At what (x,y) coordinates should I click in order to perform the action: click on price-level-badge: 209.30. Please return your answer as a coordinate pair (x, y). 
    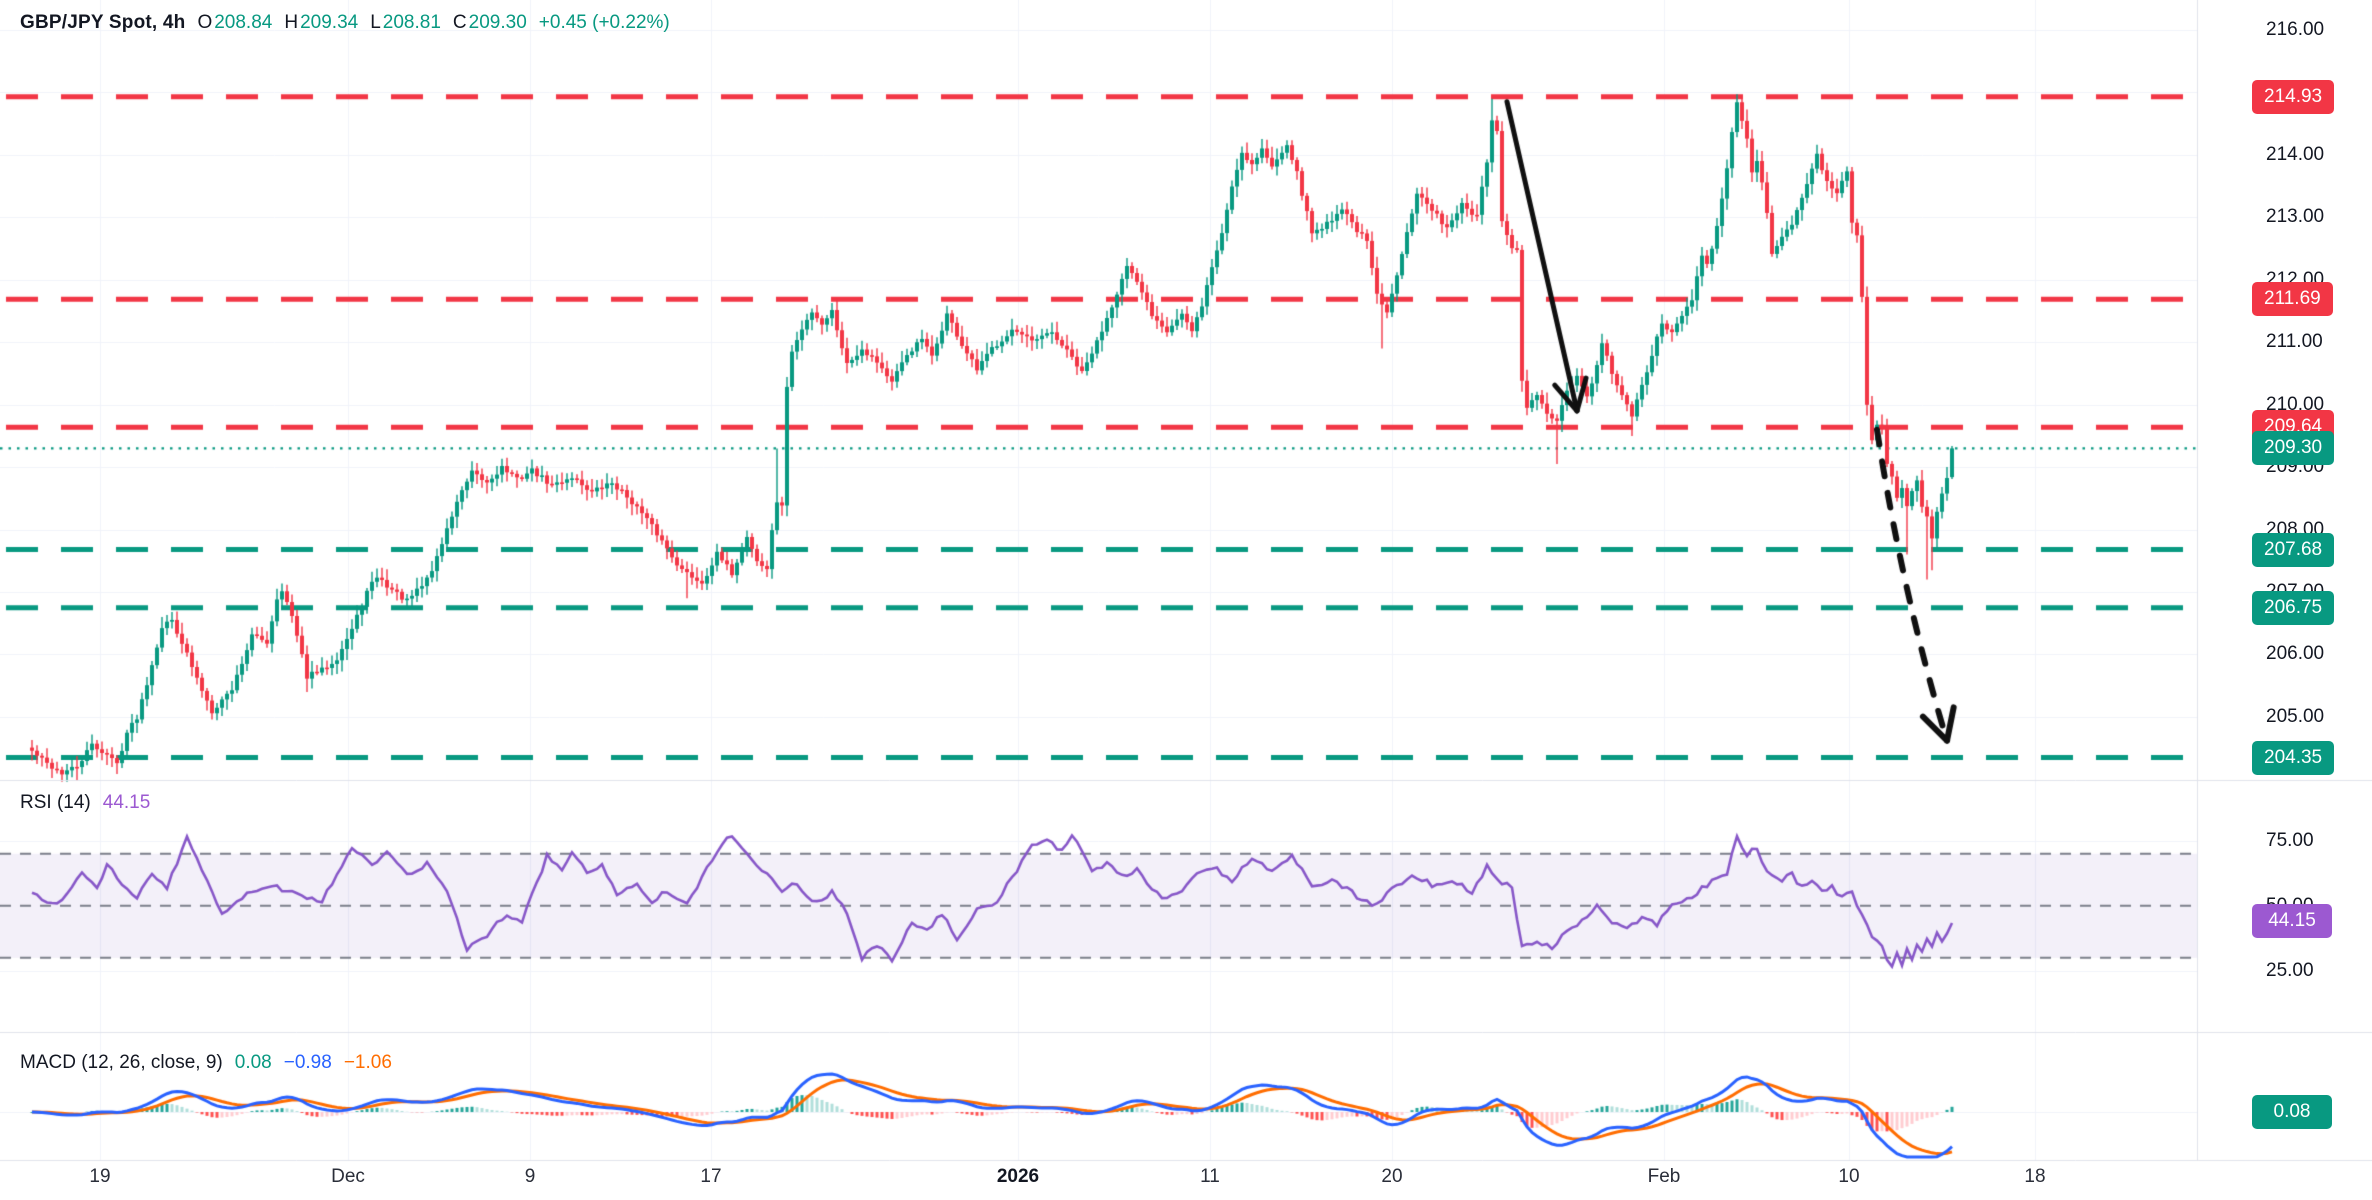
    Looking at the image, I should click on (2293, 448).